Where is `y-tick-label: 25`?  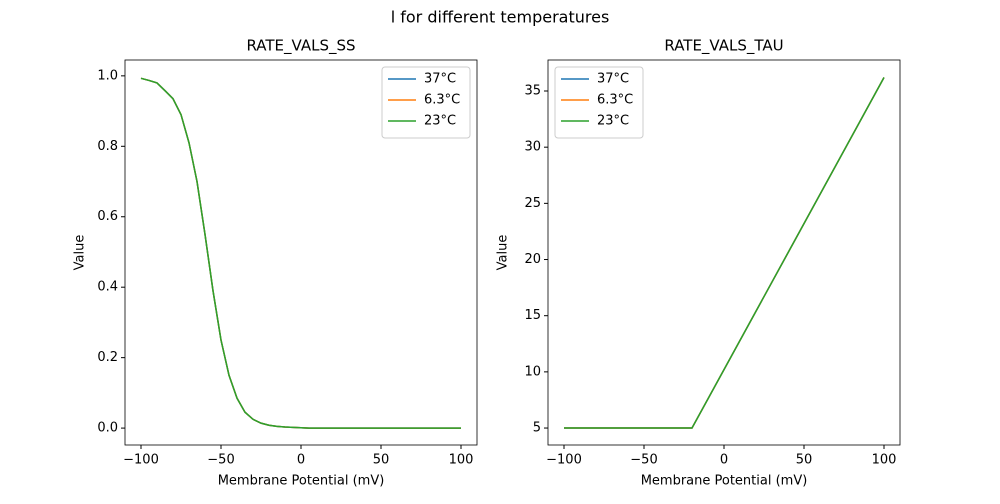
y-tick-label: 25 is located at coordinates (532, 203).